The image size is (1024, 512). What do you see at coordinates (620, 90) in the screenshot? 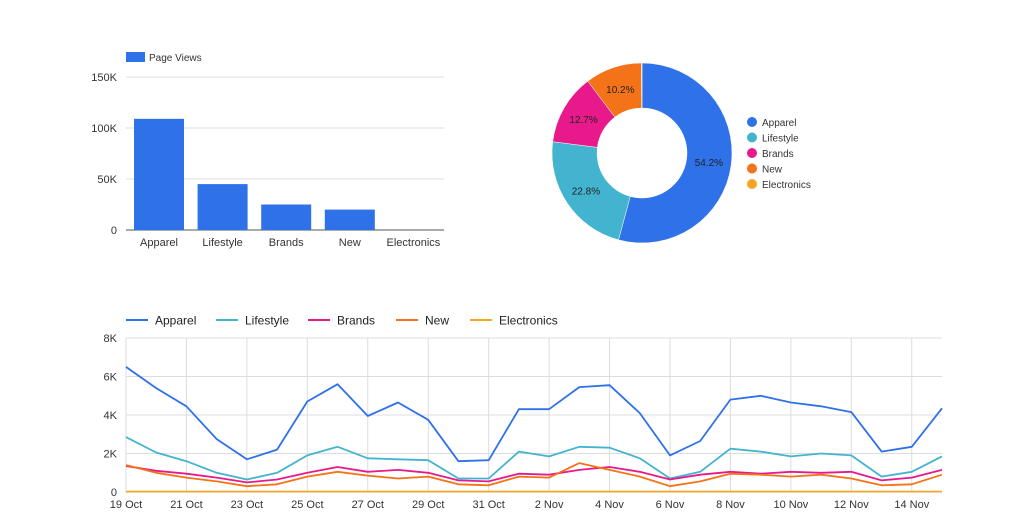
I see `slice-value-label: 10.2%` at bounding box center [620, 90].